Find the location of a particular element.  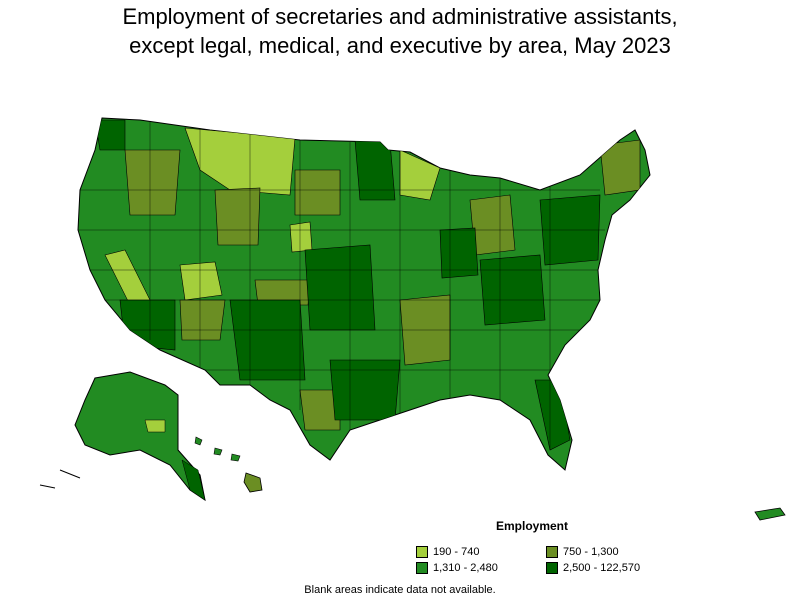

hawaii is located at coordinates (228, 464).